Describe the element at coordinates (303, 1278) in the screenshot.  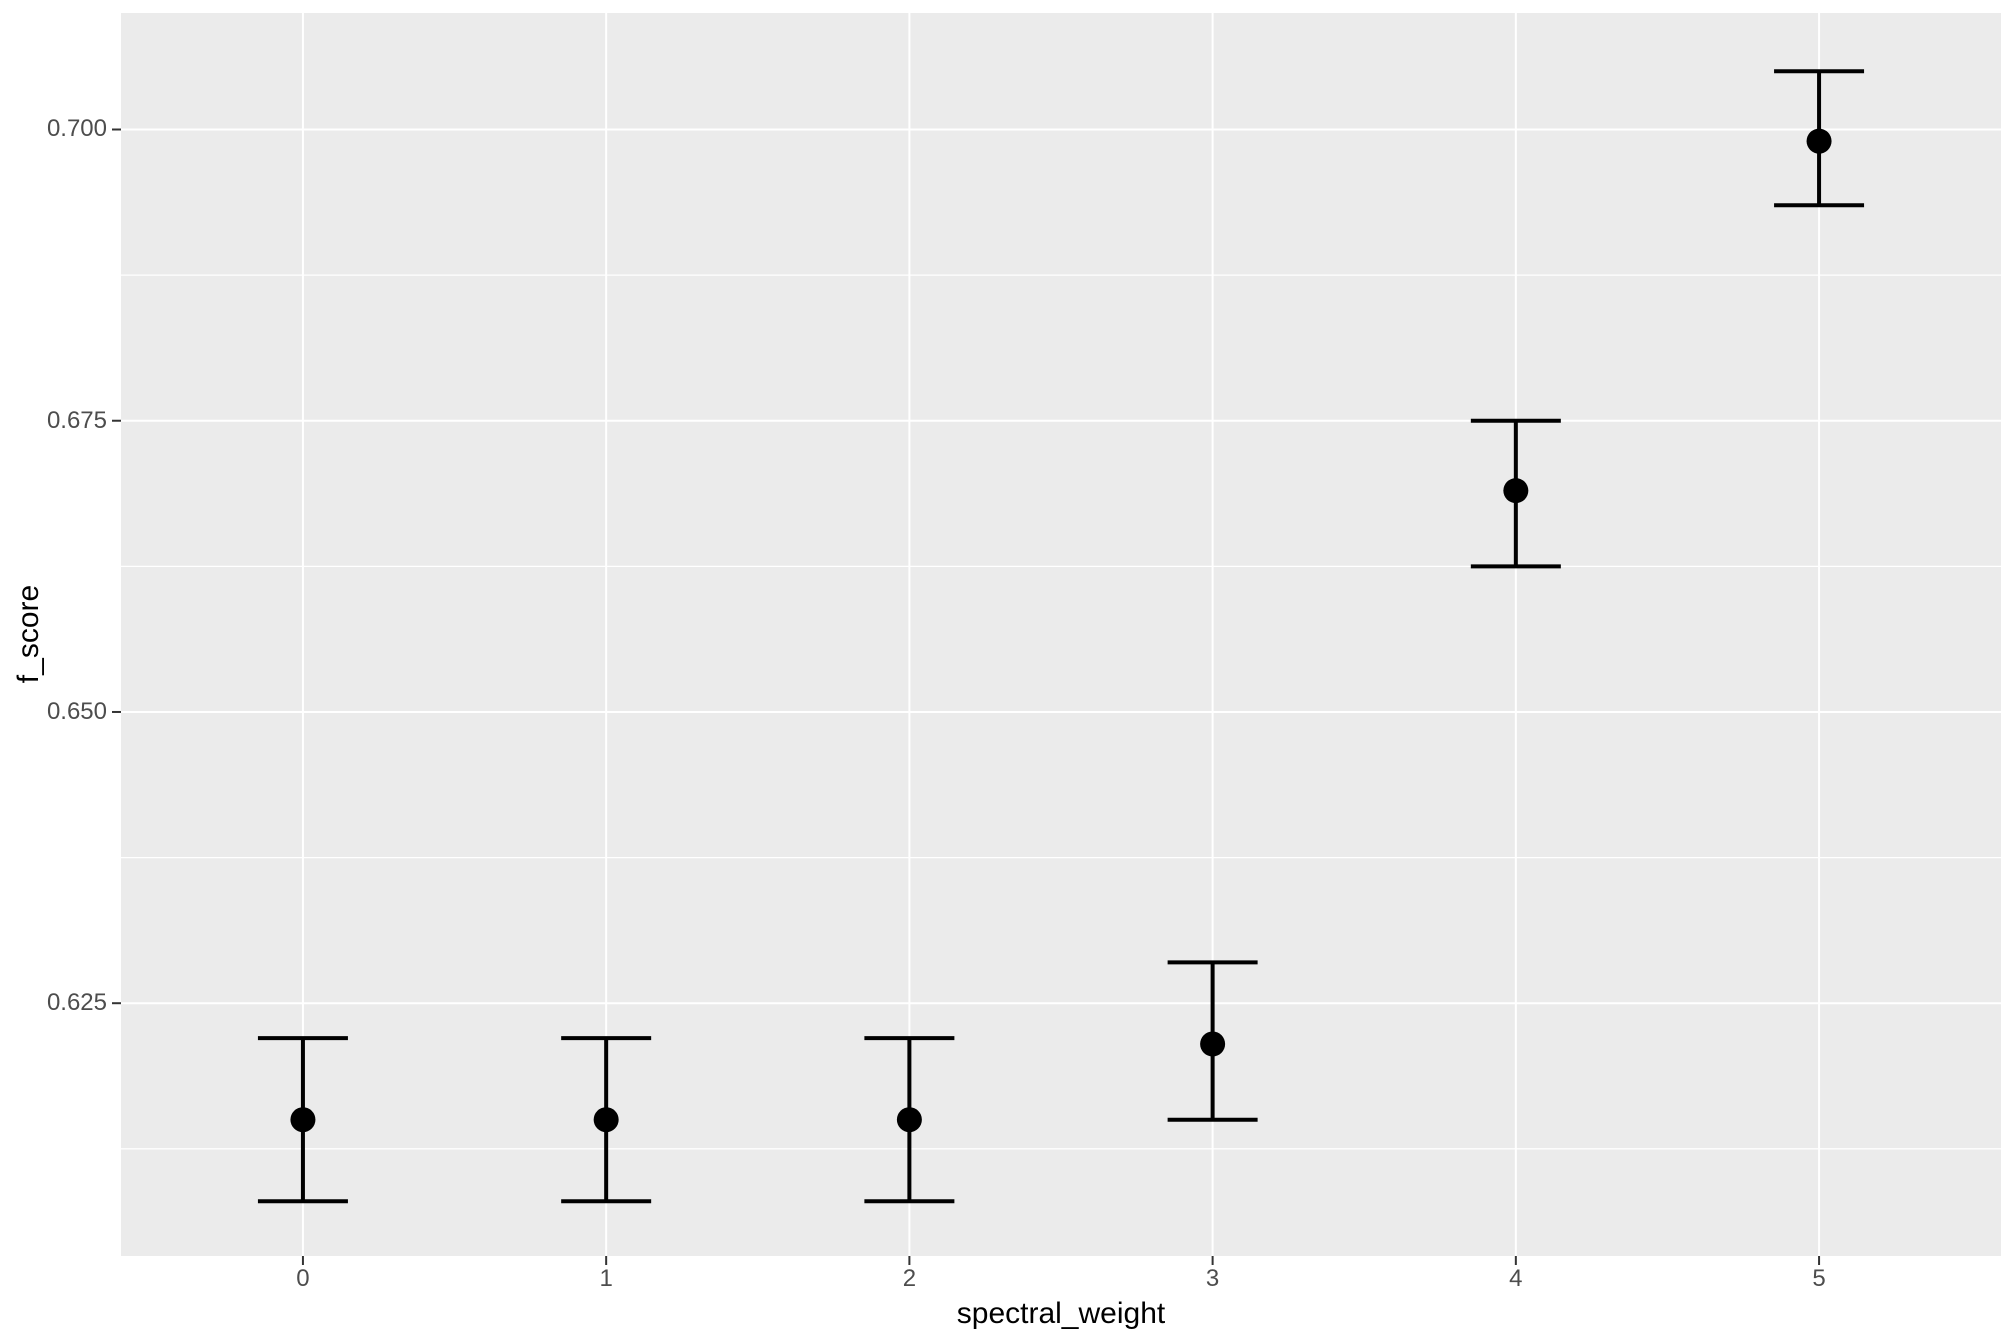
I see `x-tick-label: 0` at that location.